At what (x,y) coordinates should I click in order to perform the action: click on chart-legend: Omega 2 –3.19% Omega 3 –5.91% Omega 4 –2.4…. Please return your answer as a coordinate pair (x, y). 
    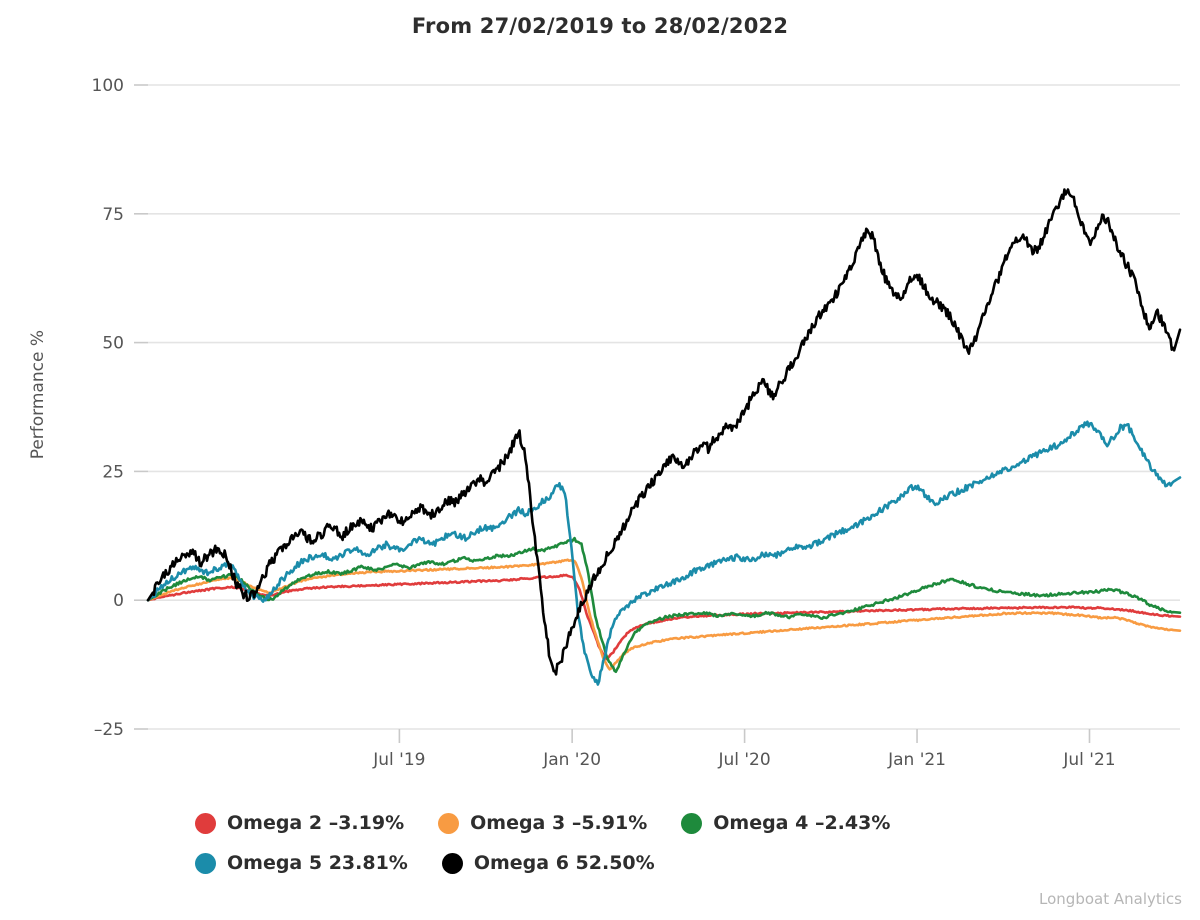
    Looking at the image, I should click on (635, 843).